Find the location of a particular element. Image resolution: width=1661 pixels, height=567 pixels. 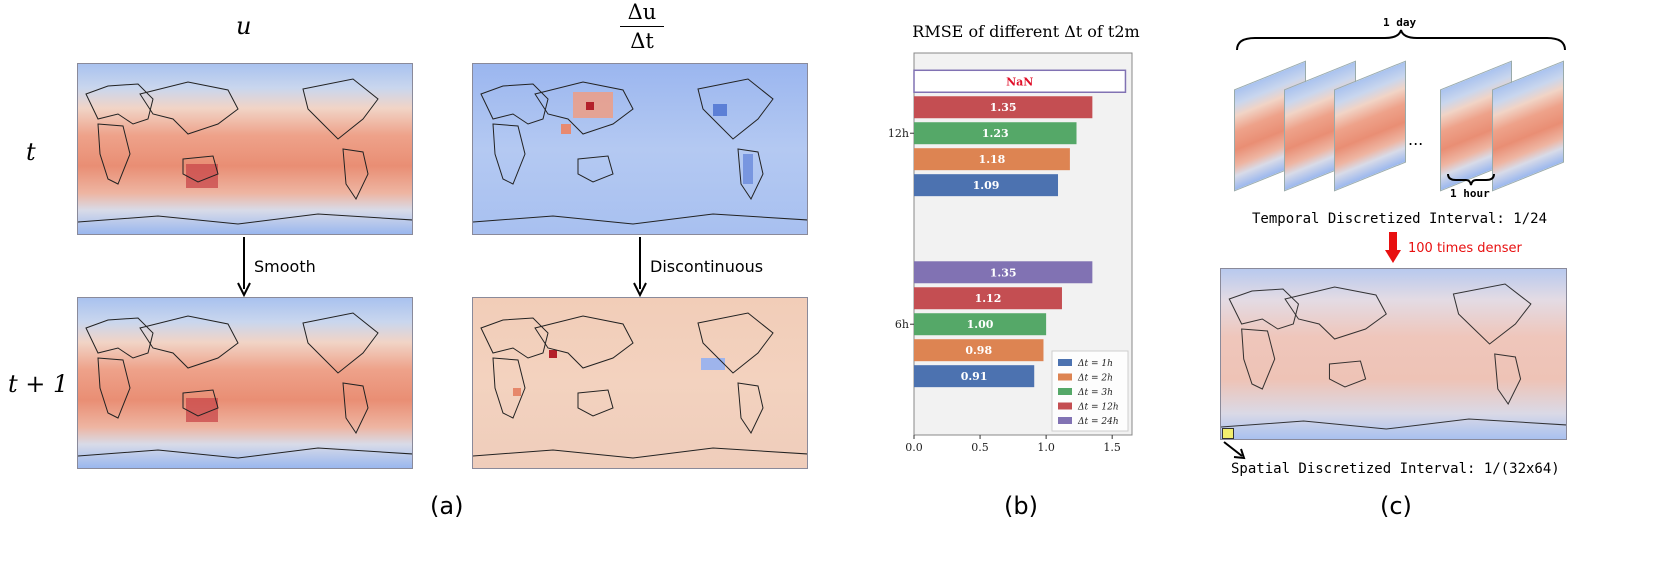

fraction-numerator: Δu is located at coordinates (642, 12).